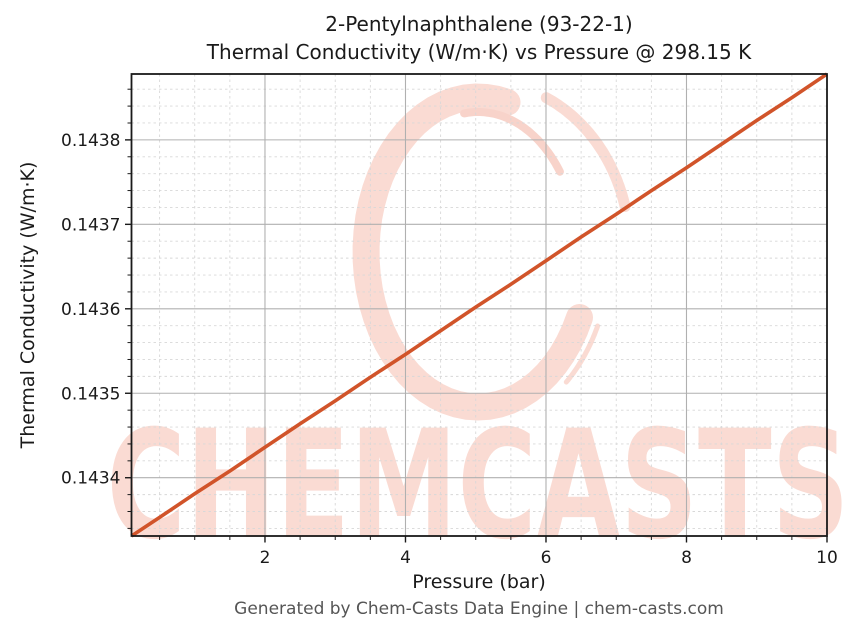 The height and width of the screenshot is (644, 856). What do you see at coordinates (265, 558) in the screenshot?
I see `x-tick-label: 2` at bounding box center [265, 558].